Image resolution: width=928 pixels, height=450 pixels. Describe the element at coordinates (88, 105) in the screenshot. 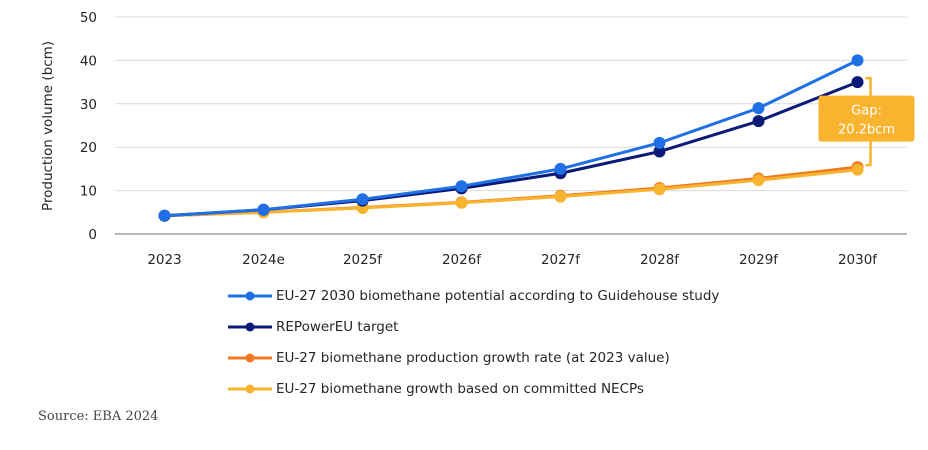

I see `y-tick-label: 30` at that location.